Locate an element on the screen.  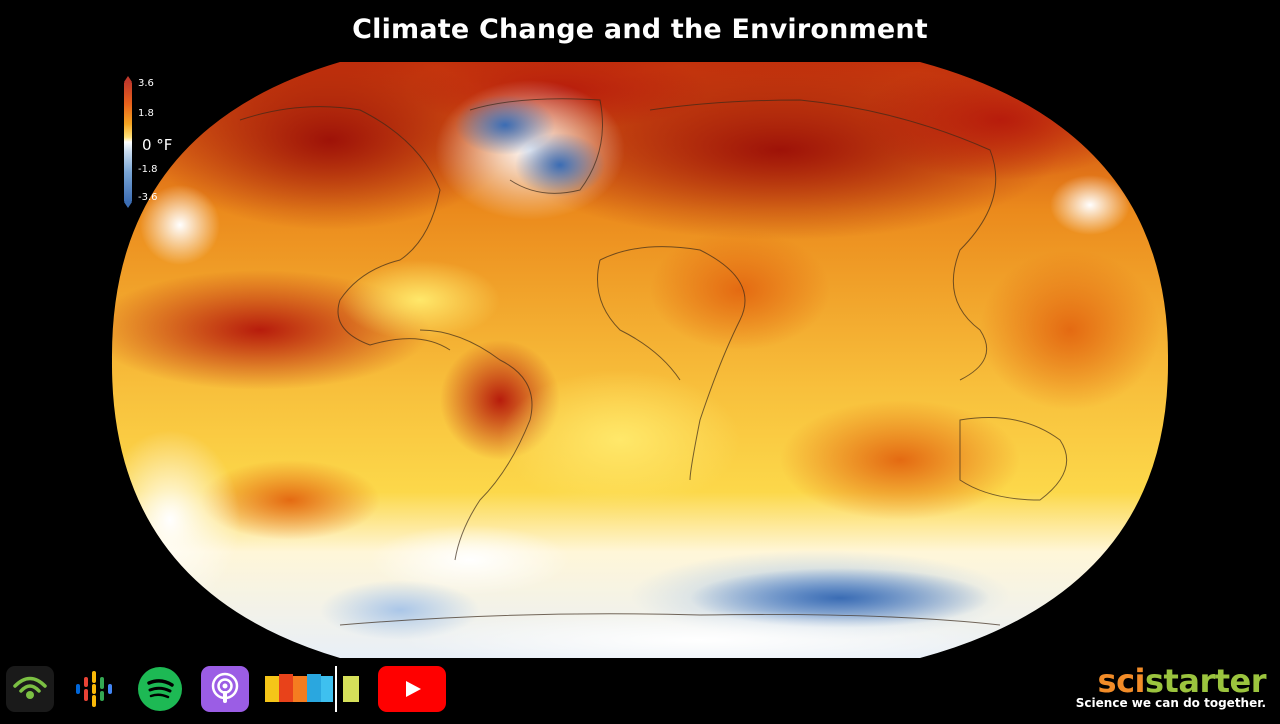
legend-tick-high: 1.8 is located at coordinates (146, 113).